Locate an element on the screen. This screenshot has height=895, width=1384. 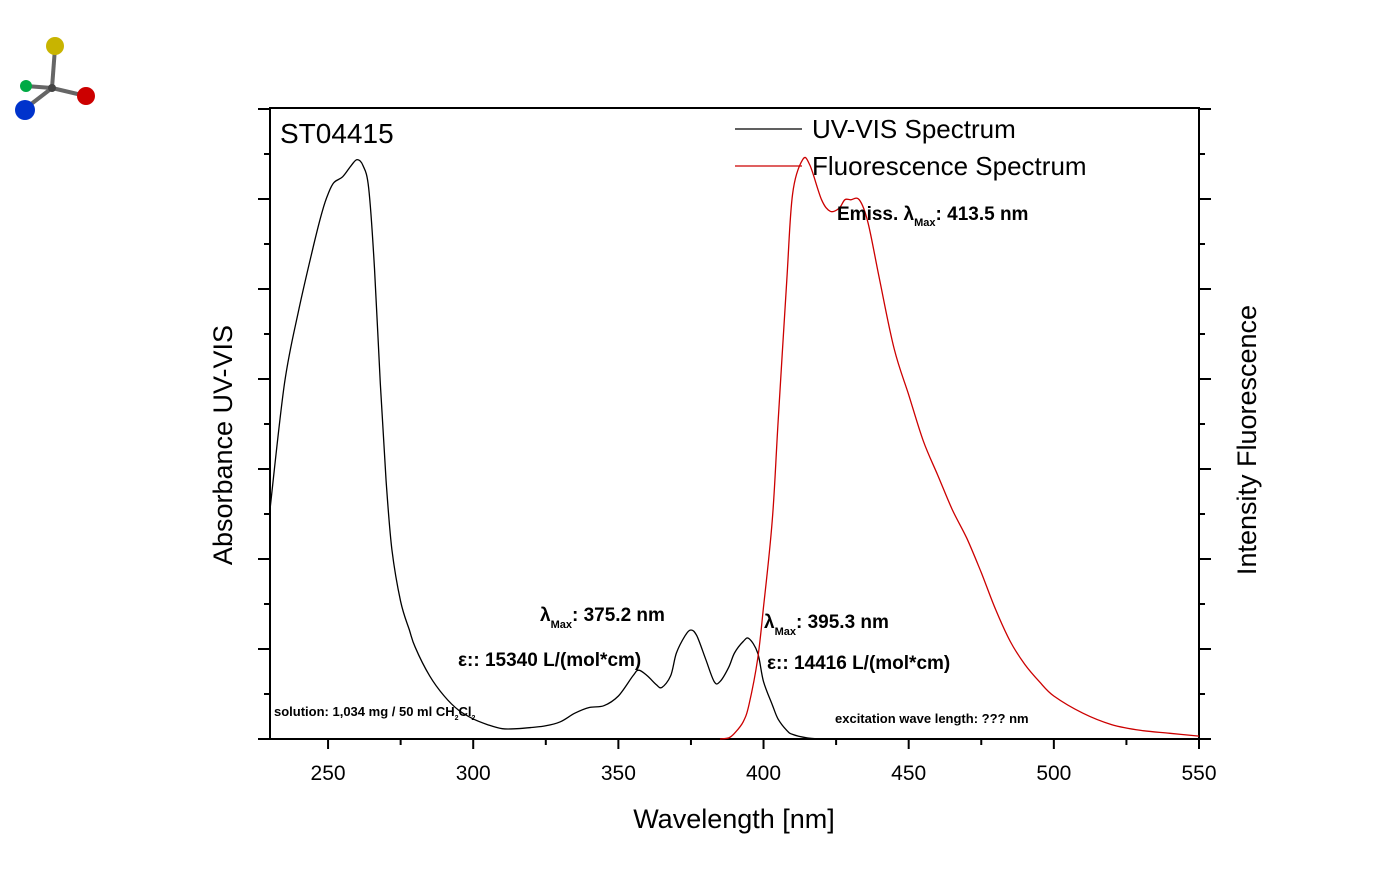
x-tick-label: 450 is located at coordinates (908, 773).